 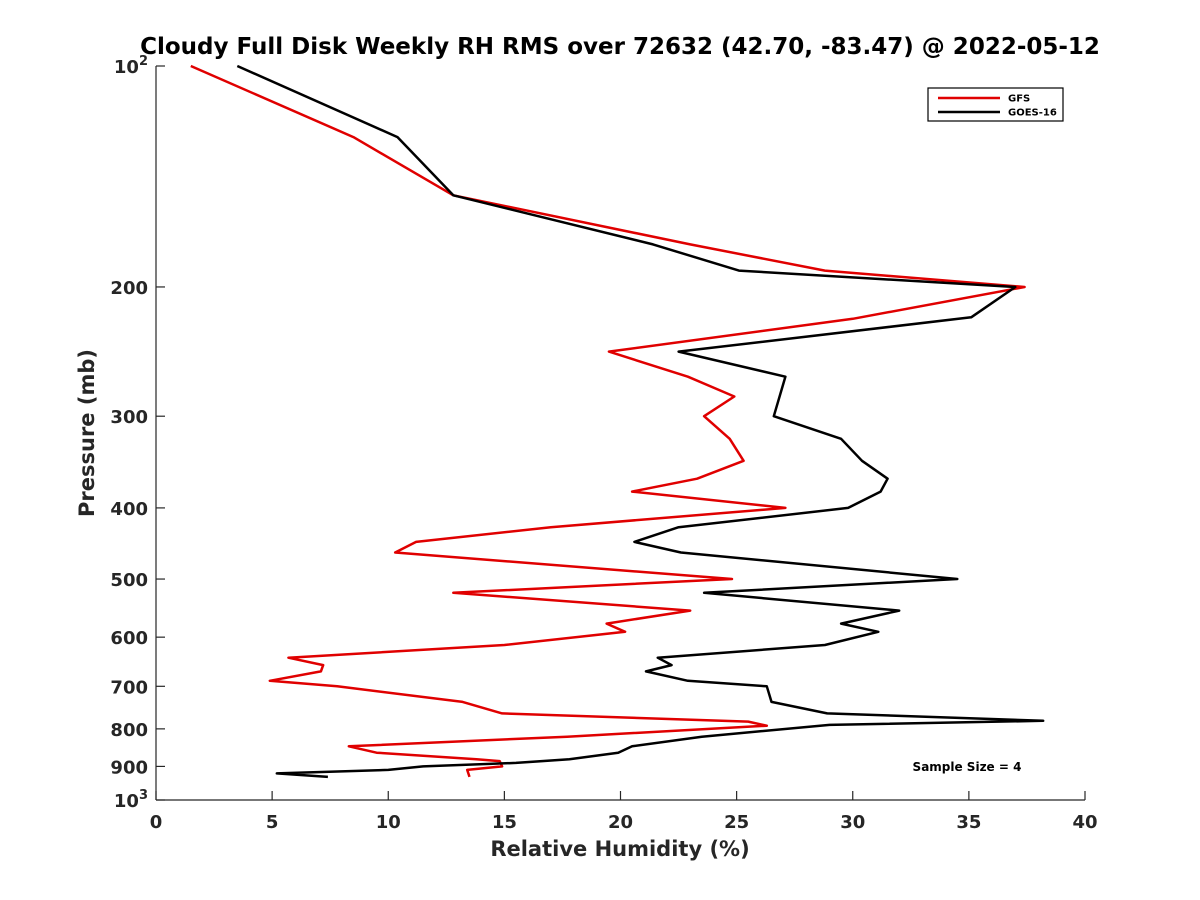 I want to click on x-tick-label: 40, so click(x=1084, y=822).